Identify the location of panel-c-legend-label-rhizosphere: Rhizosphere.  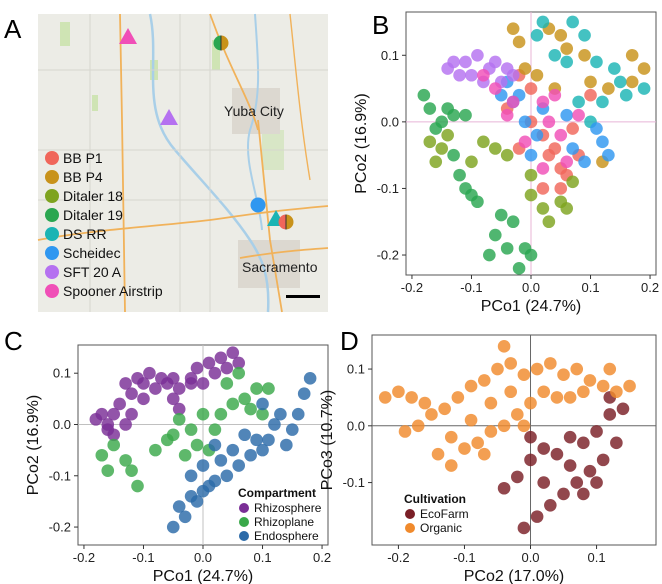
(288, 508).